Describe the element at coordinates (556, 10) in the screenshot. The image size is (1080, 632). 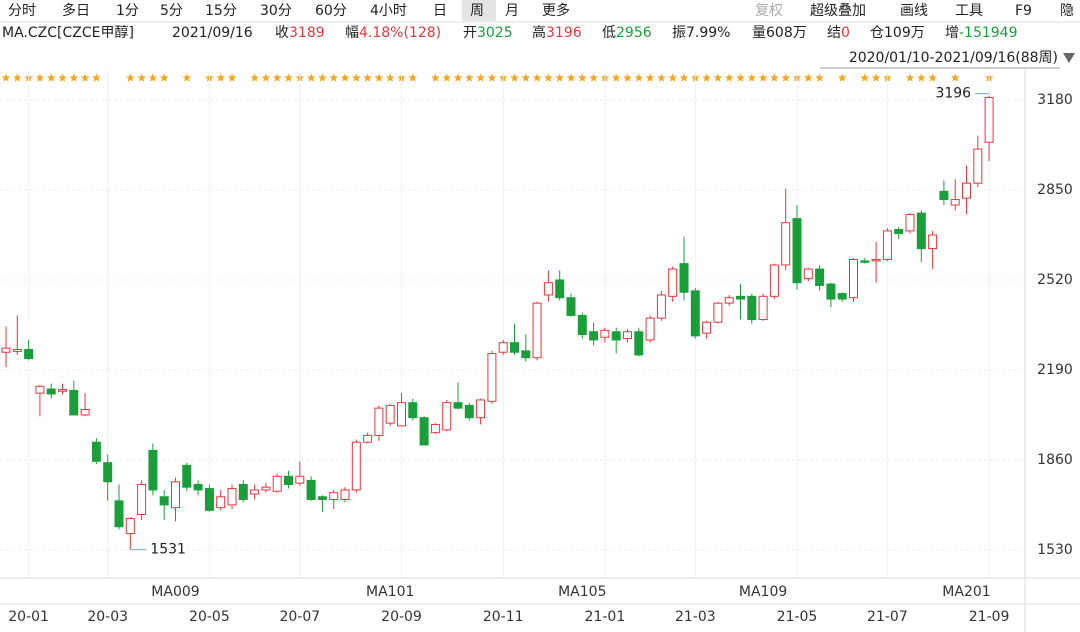
I see `period-button: 更多` at that location.